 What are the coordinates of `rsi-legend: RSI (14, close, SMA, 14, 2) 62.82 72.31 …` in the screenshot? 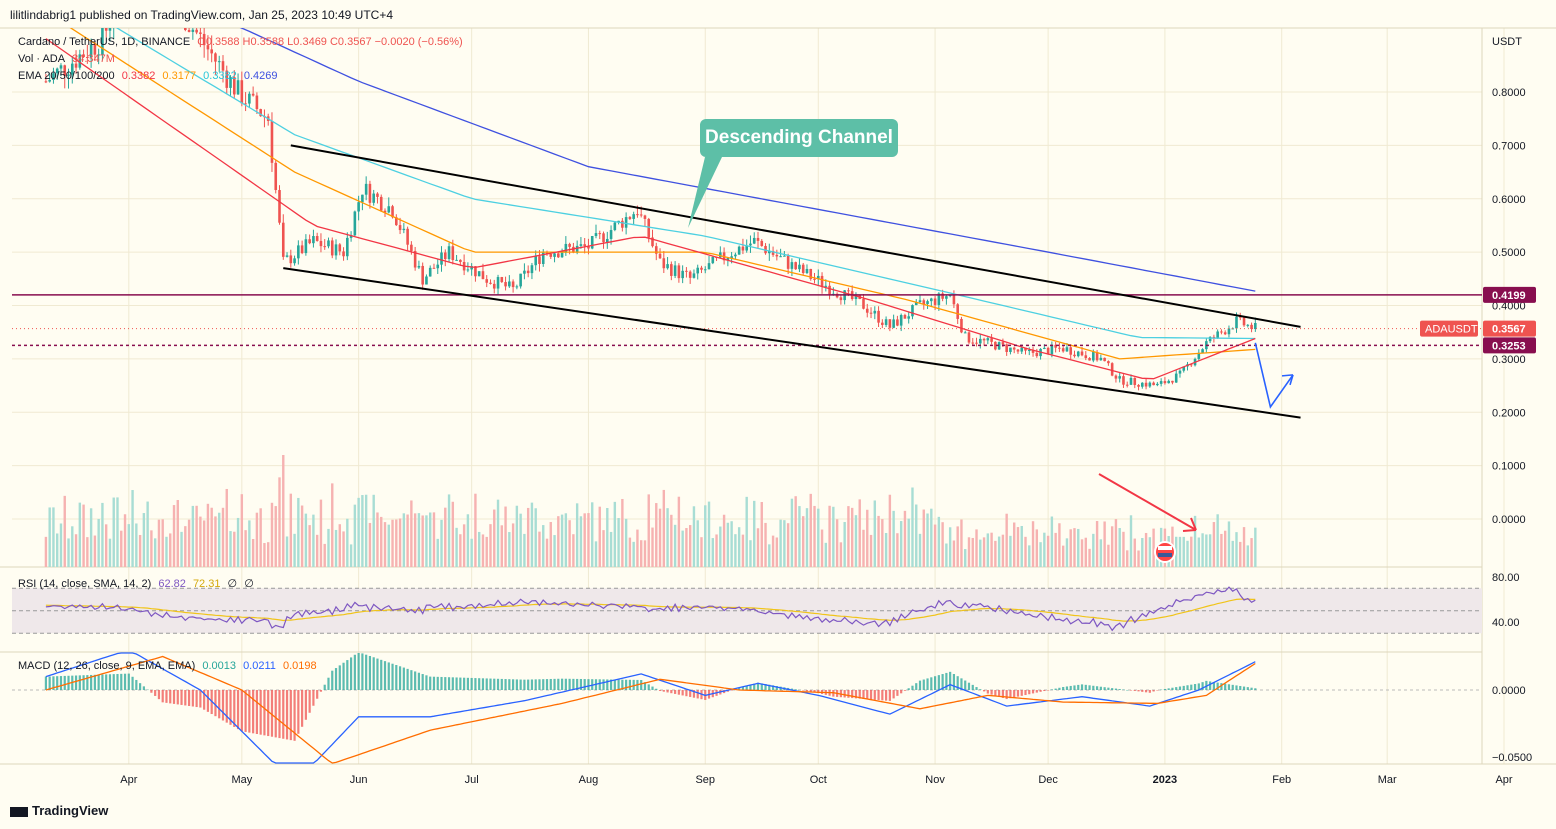 It's located at (138, 583).